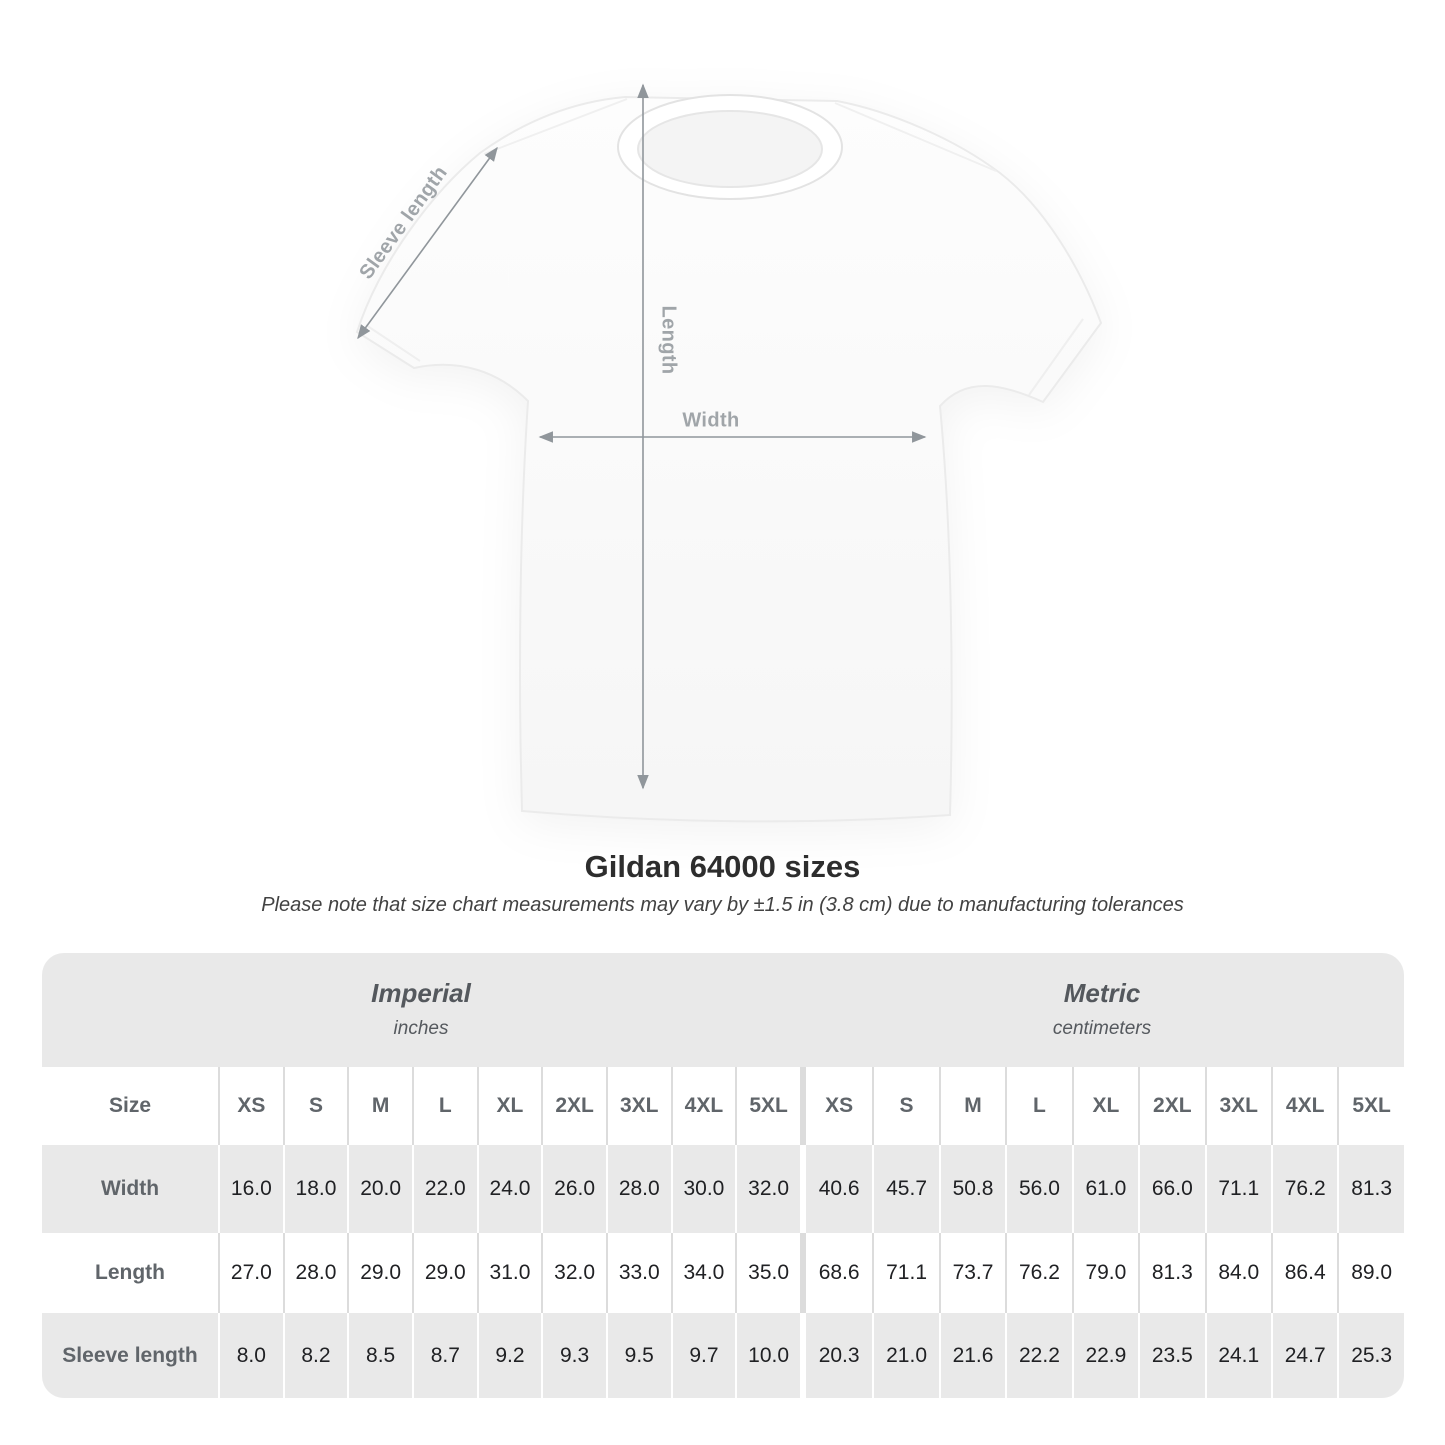 This screenshot has width=1445, height=1445. I want to click on row-label: Width, so click(130, 1188).